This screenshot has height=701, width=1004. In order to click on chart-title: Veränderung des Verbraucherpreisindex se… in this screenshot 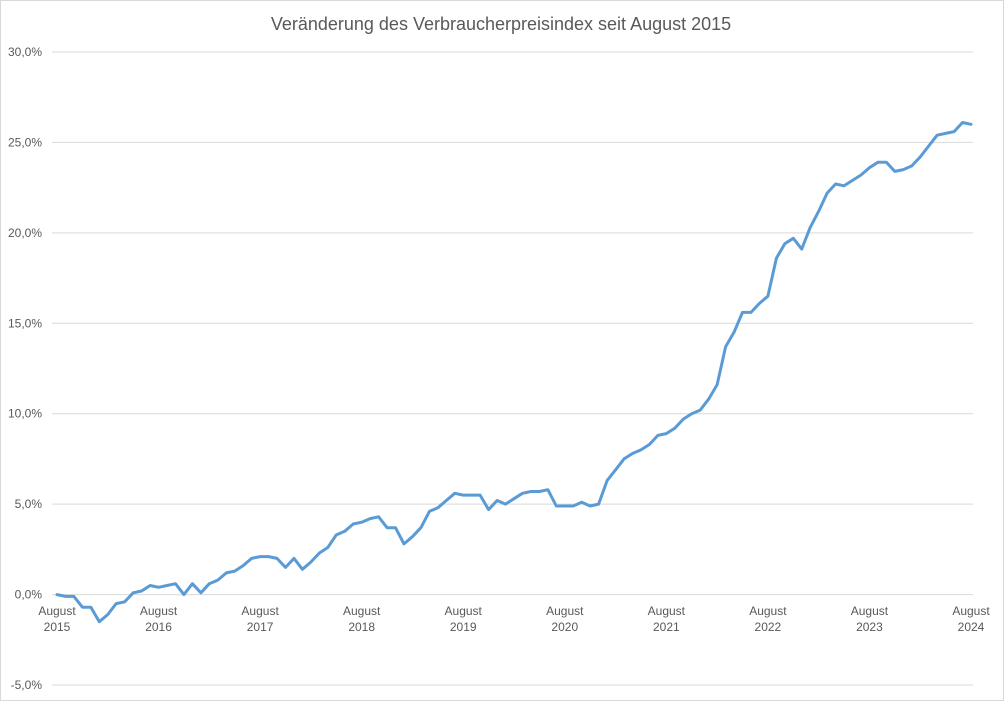, I will do `click(501, 24)`.